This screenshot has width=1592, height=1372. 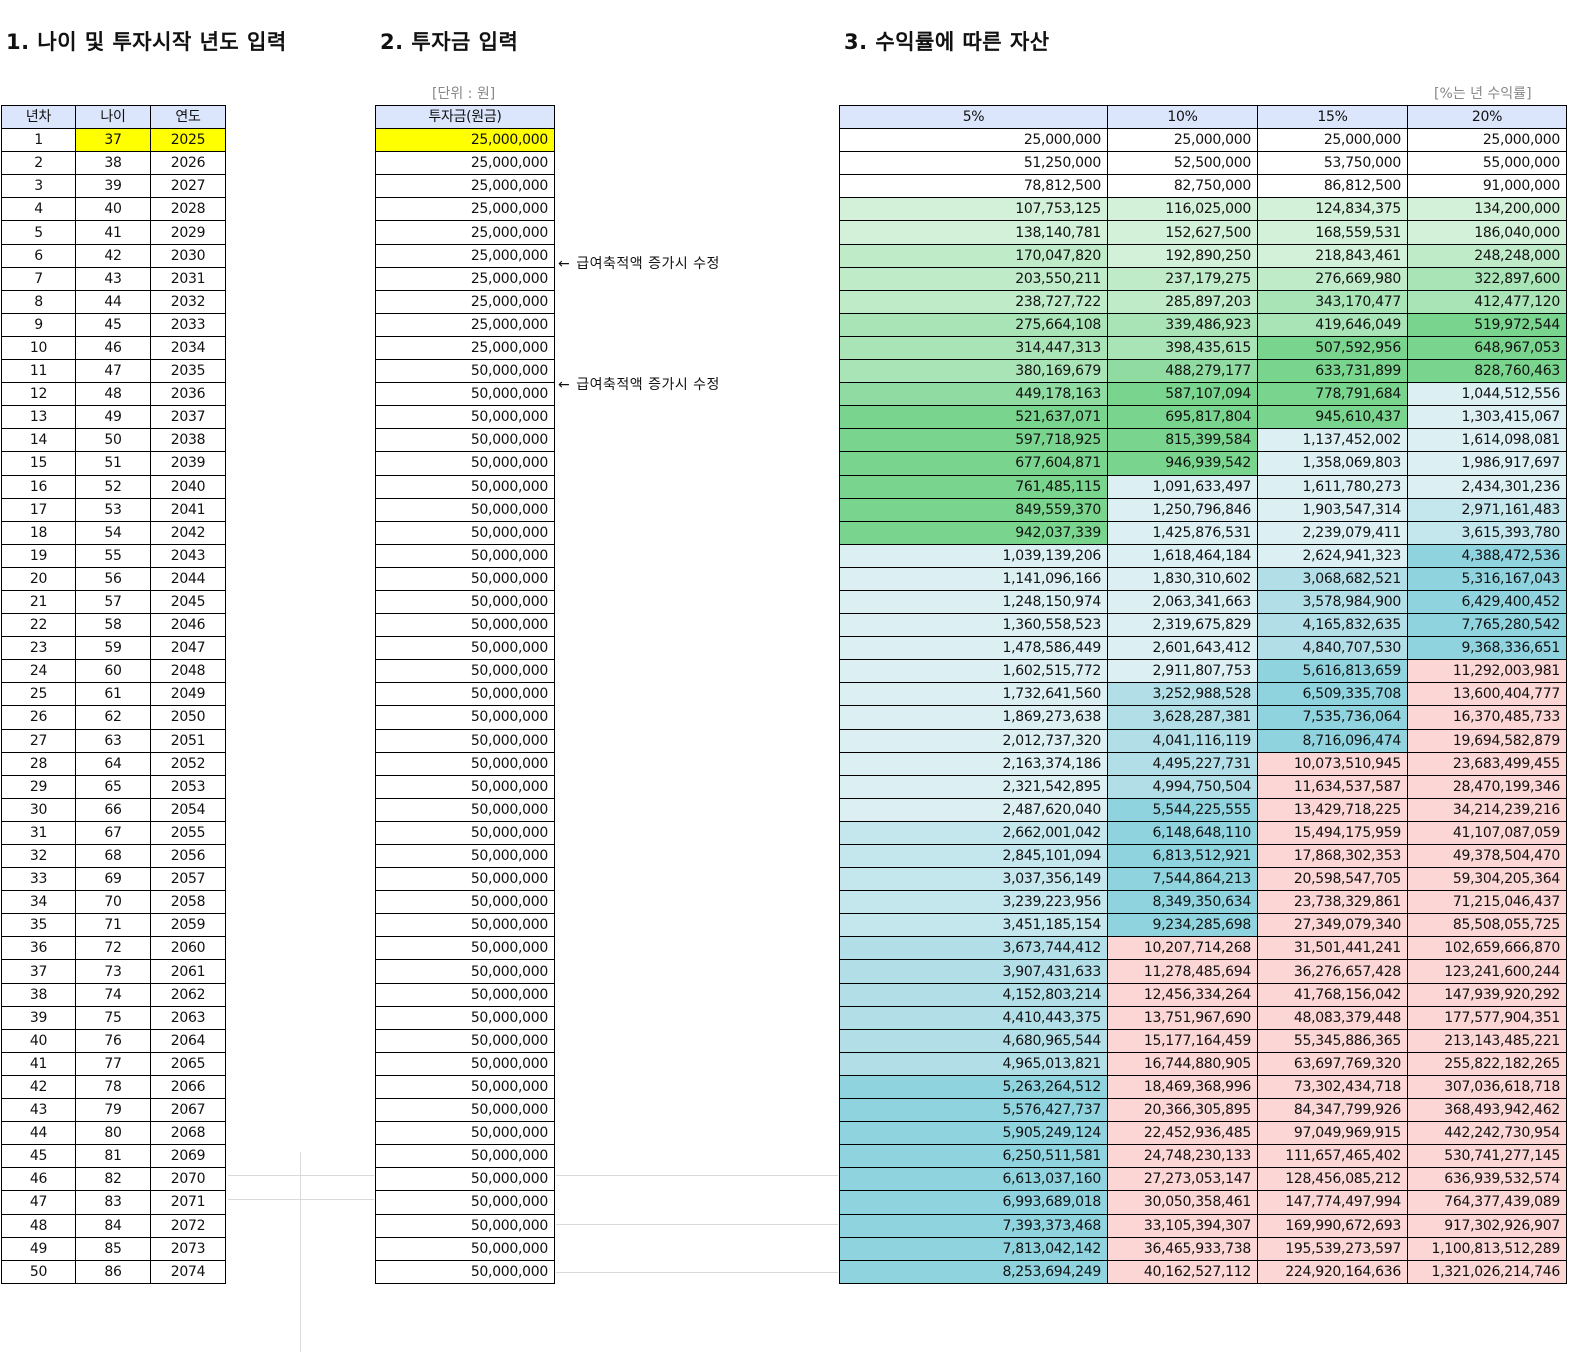 What do you see at coordinates (113, 555) in the screenshot?
I see `age-cell: 55` at bounding box center [113, 555].